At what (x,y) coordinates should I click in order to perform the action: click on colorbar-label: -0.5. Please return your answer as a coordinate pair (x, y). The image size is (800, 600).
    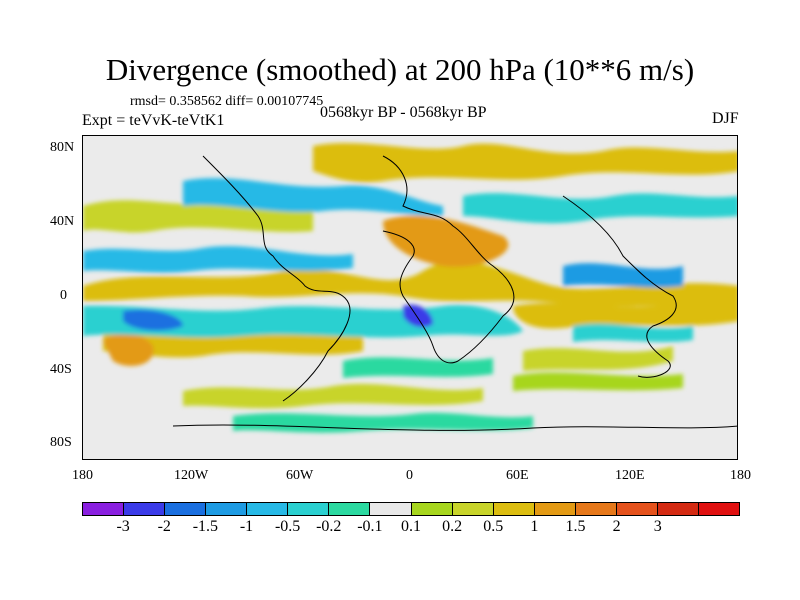
    Looking at the image, I should click on (287, 526).